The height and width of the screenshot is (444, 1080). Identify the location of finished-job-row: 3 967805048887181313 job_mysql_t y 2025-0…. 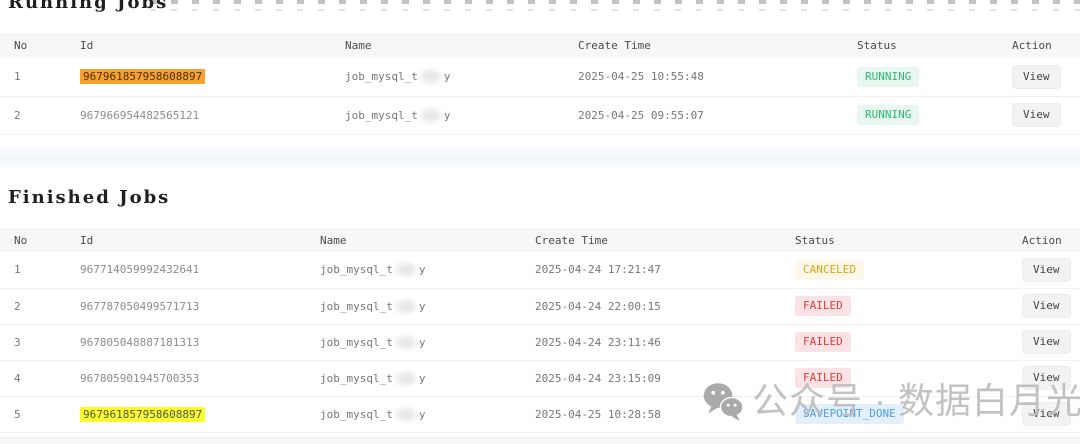
(540, 342).